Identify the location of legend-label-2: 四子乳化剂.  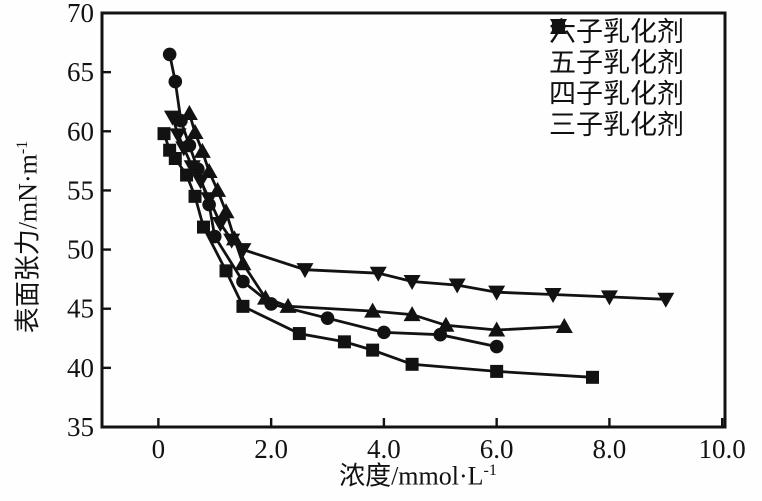
(616, 94).